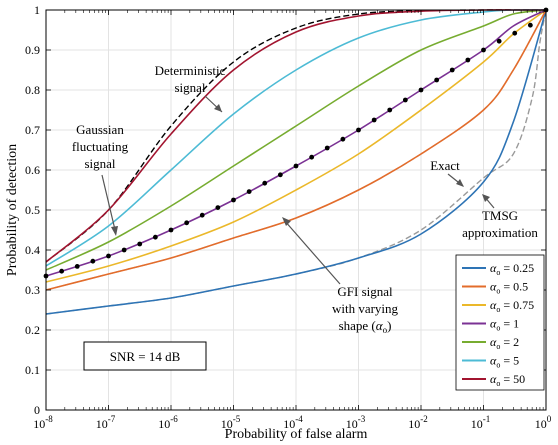 This screenshot has height=445, width=558. I want to click on y-tick-label-5: 0.5, so click(32, 210).